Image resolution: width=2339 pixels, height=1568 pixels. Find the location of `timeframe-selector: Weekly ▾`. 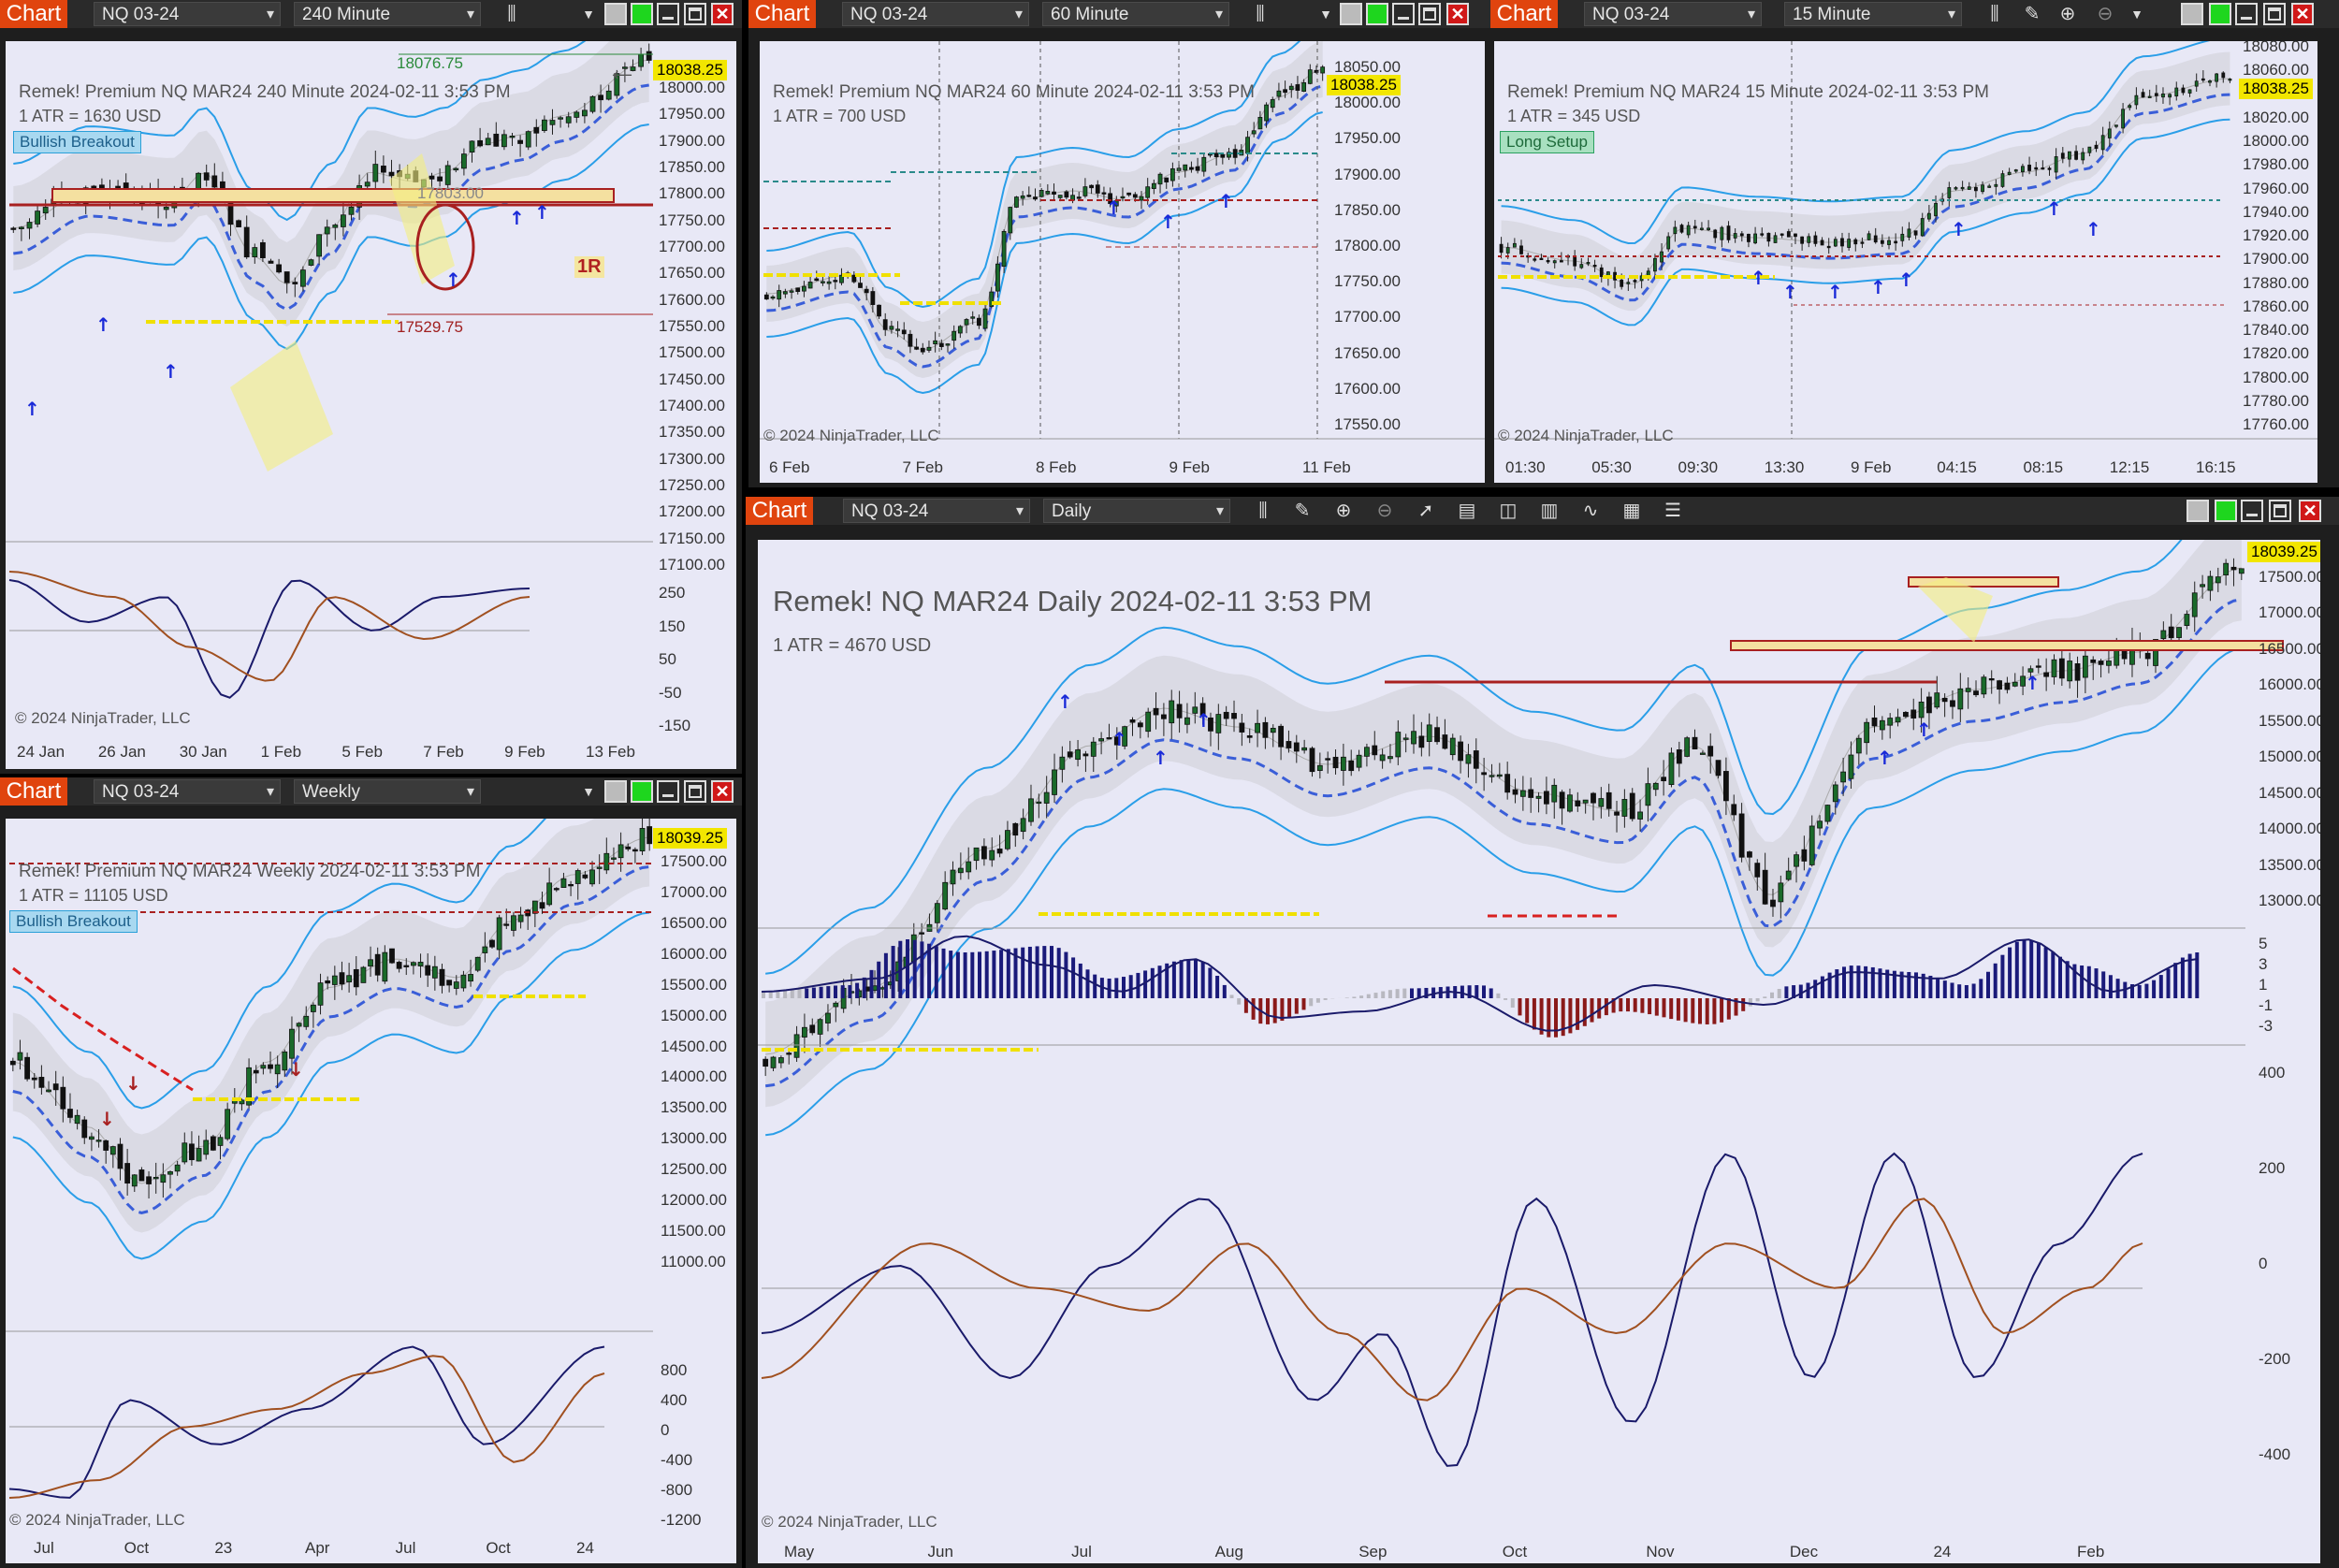

timeframe-selector: Weekly ▾ is located at coordinates (387, 792).